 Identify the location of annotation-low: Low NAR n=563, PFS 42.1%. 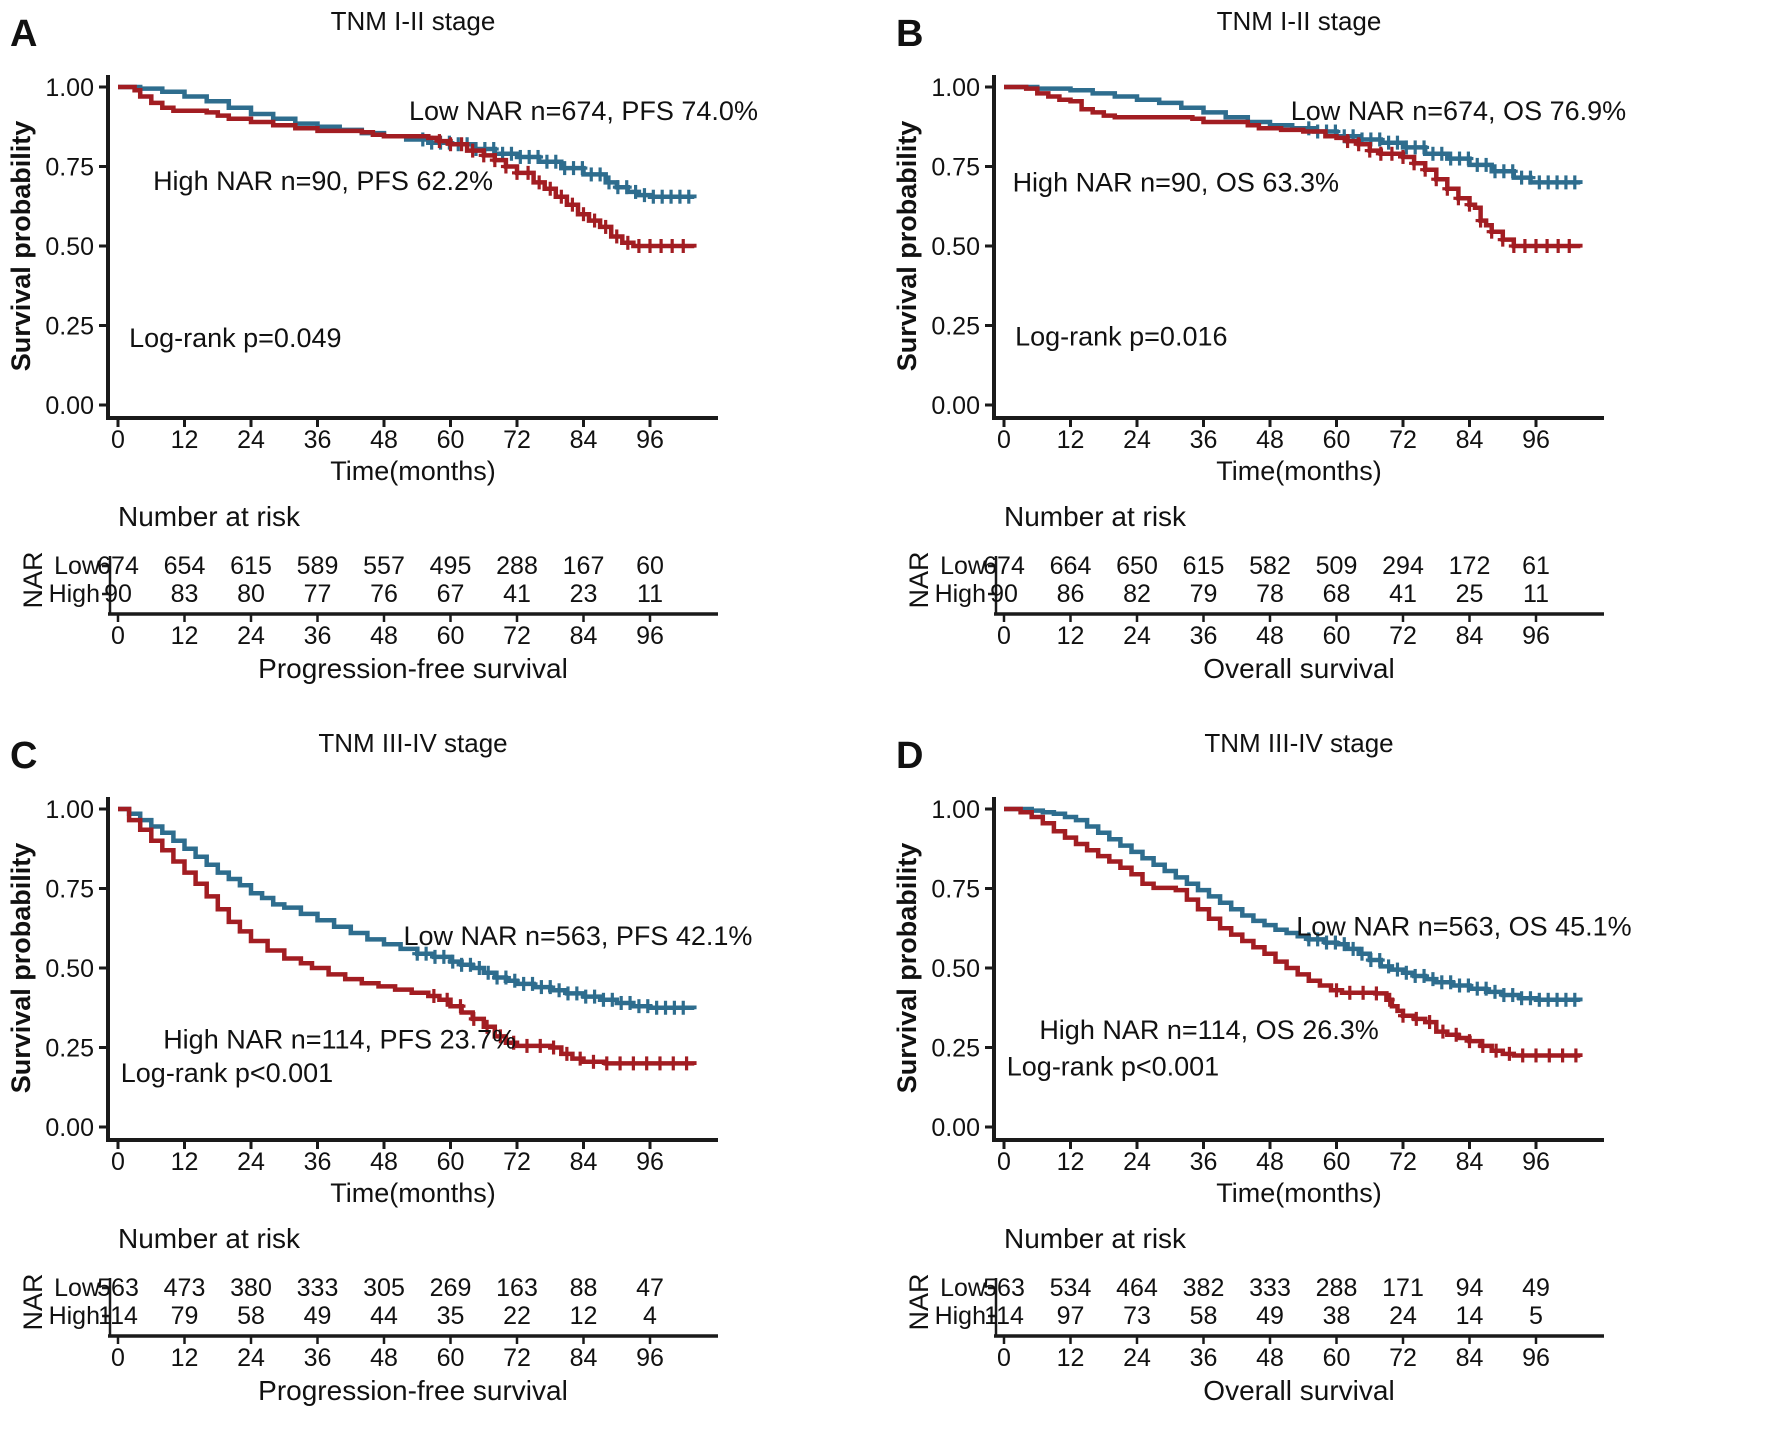
(577, 936).